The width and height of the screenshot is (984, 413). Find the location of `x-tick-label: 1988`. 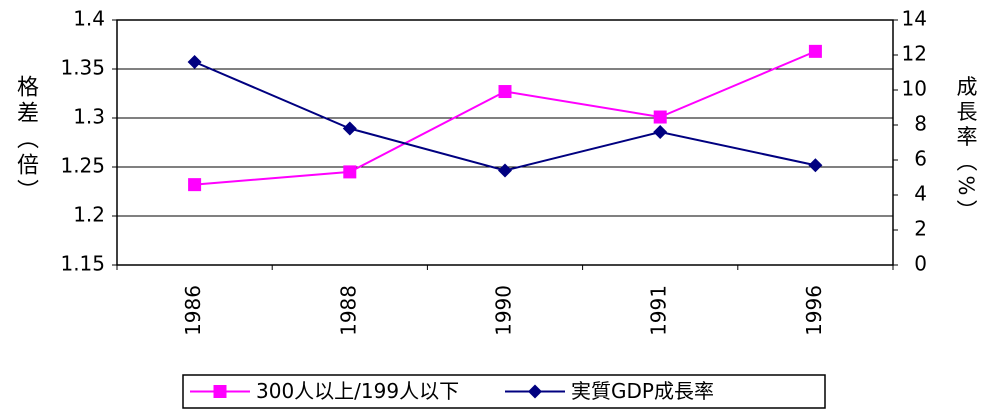

x-tick-label: 1988 is located at coordinates (348, 310).